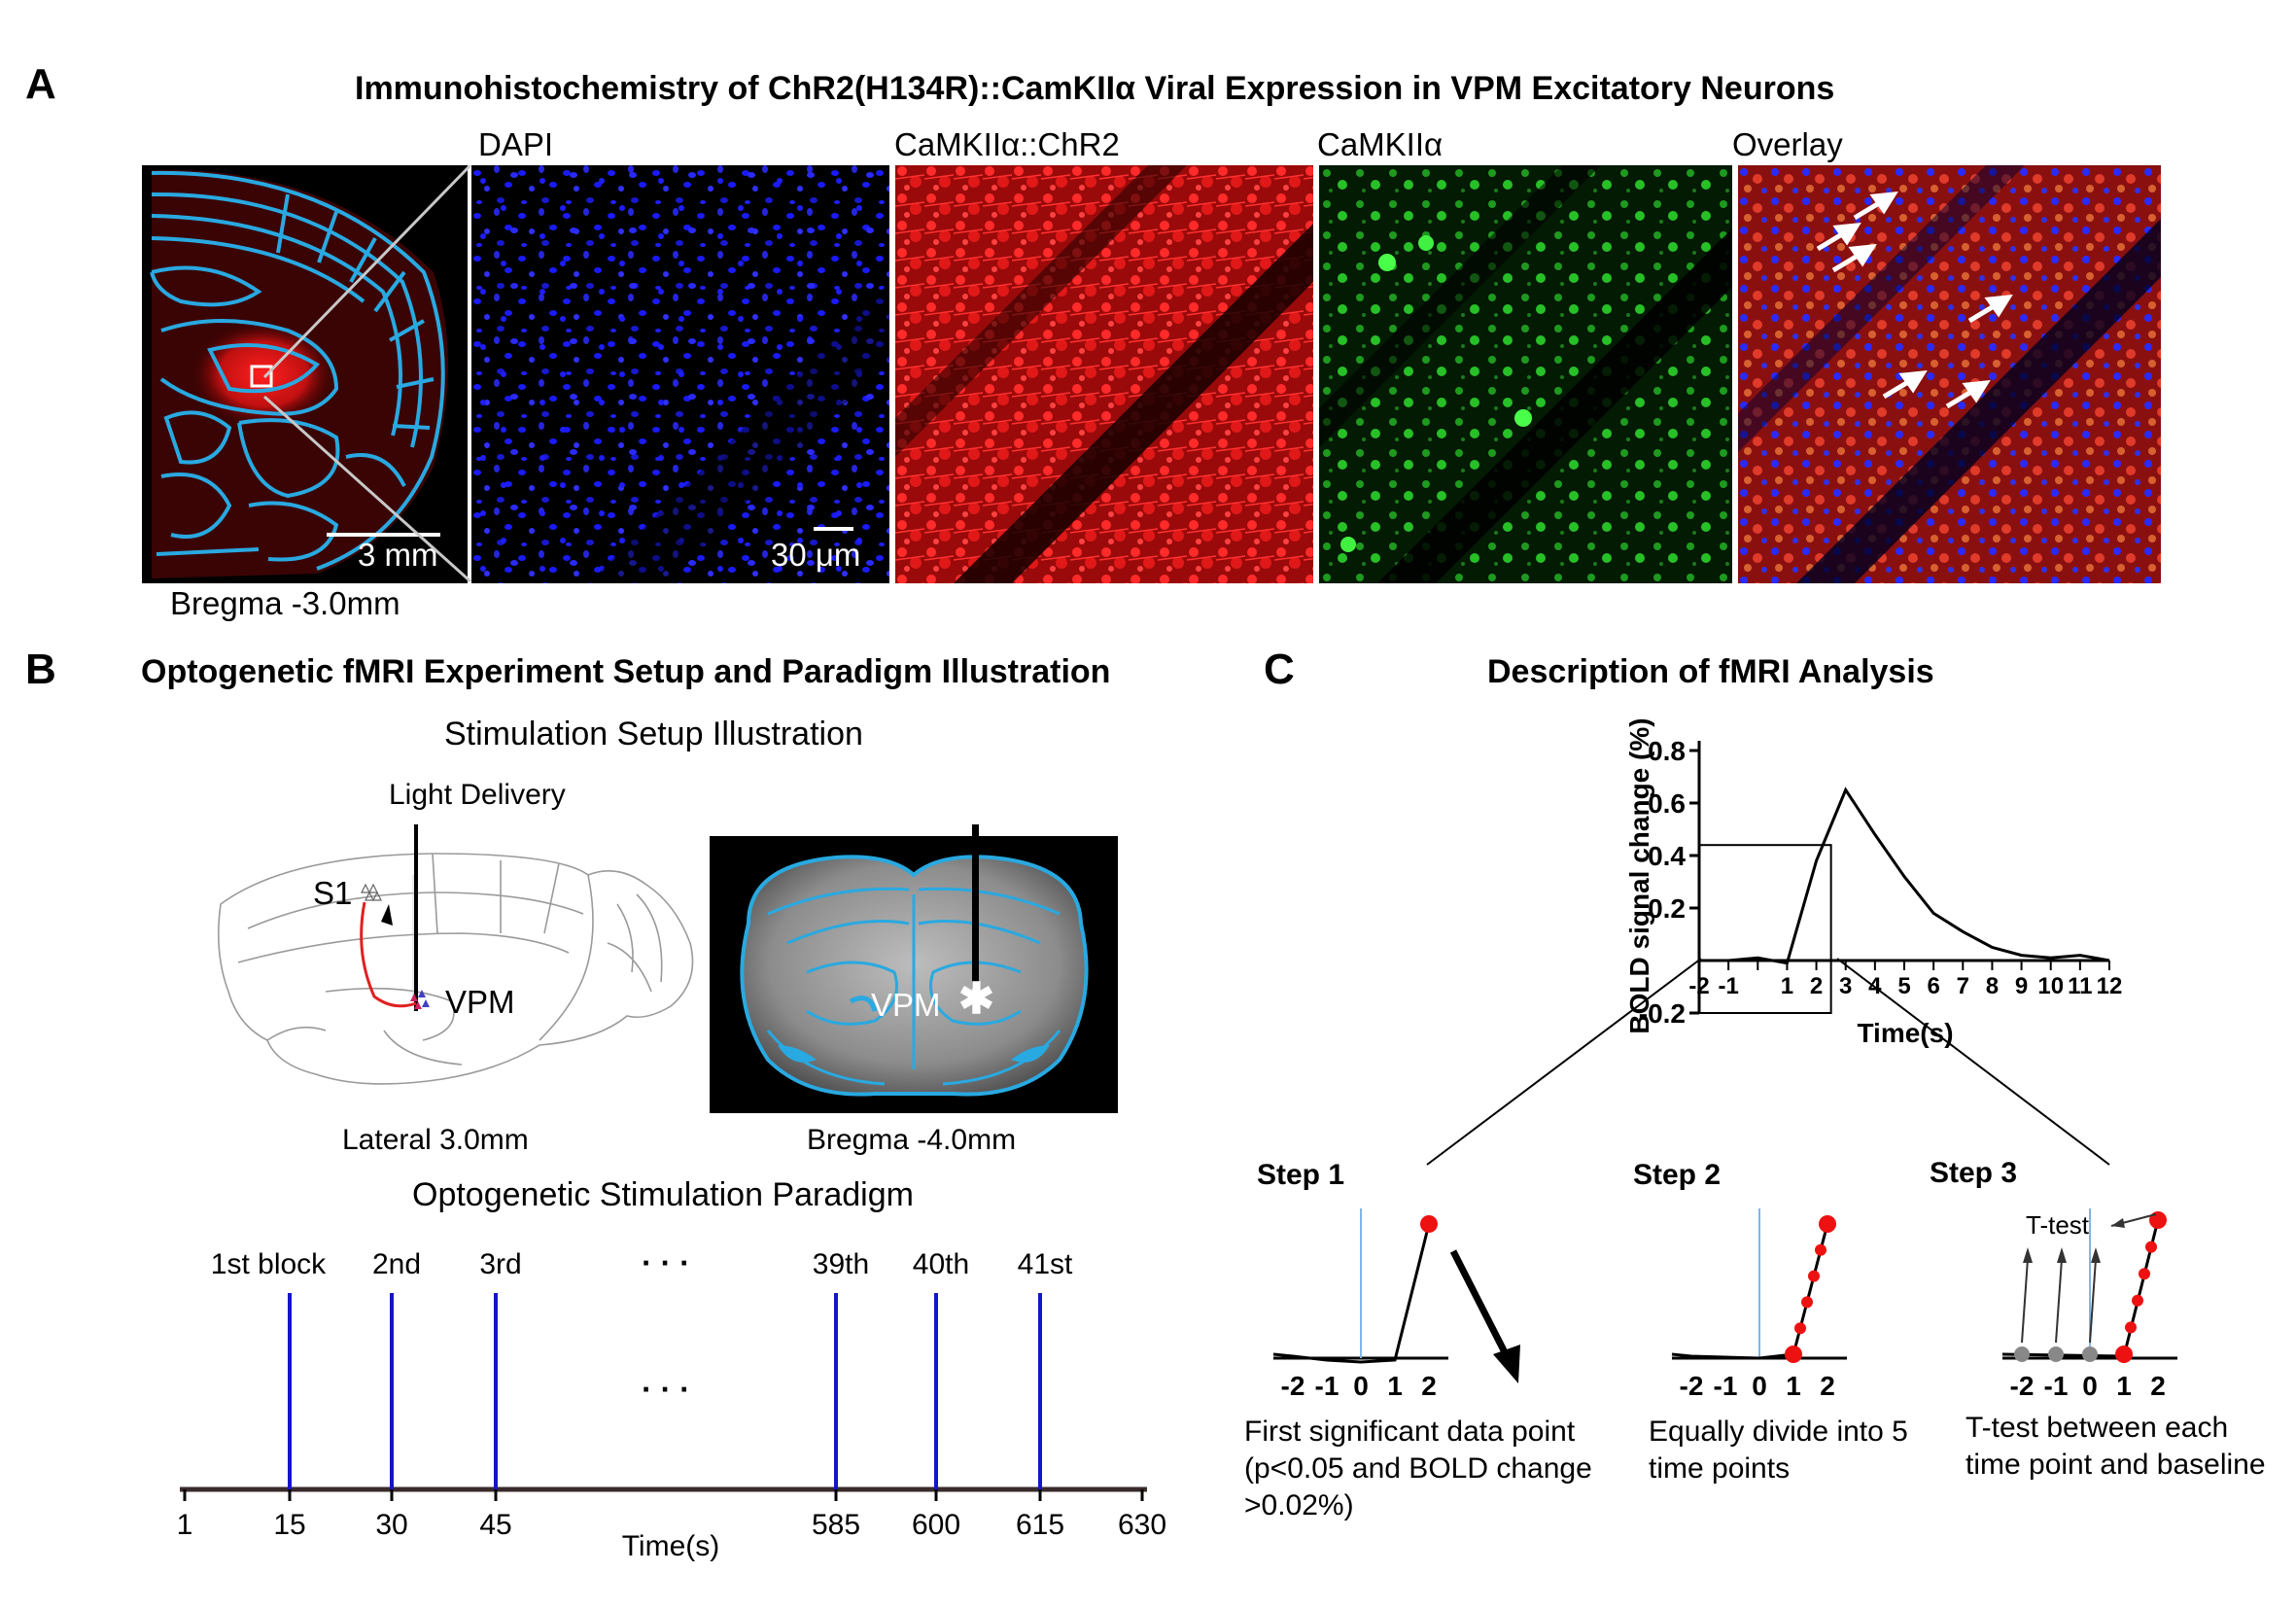 The height and width of the screenshot is (1608, 2296). What do you see at coordinates (2021, 986) in the screenshot?
I see `x-tick-label: 9` at bounding box center [2021, 986].